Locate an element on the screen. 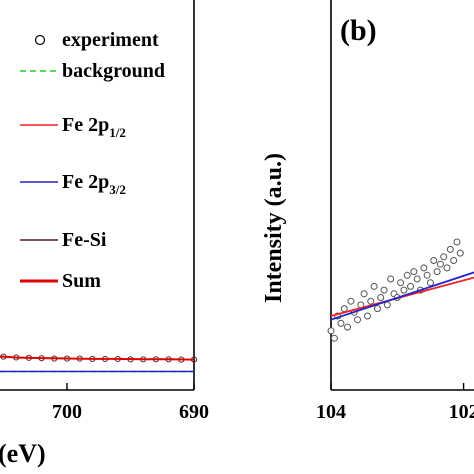 This screenshot has width=474, height=474. panel-a-ticks: 700 690 is located at coordinates (130, 403).